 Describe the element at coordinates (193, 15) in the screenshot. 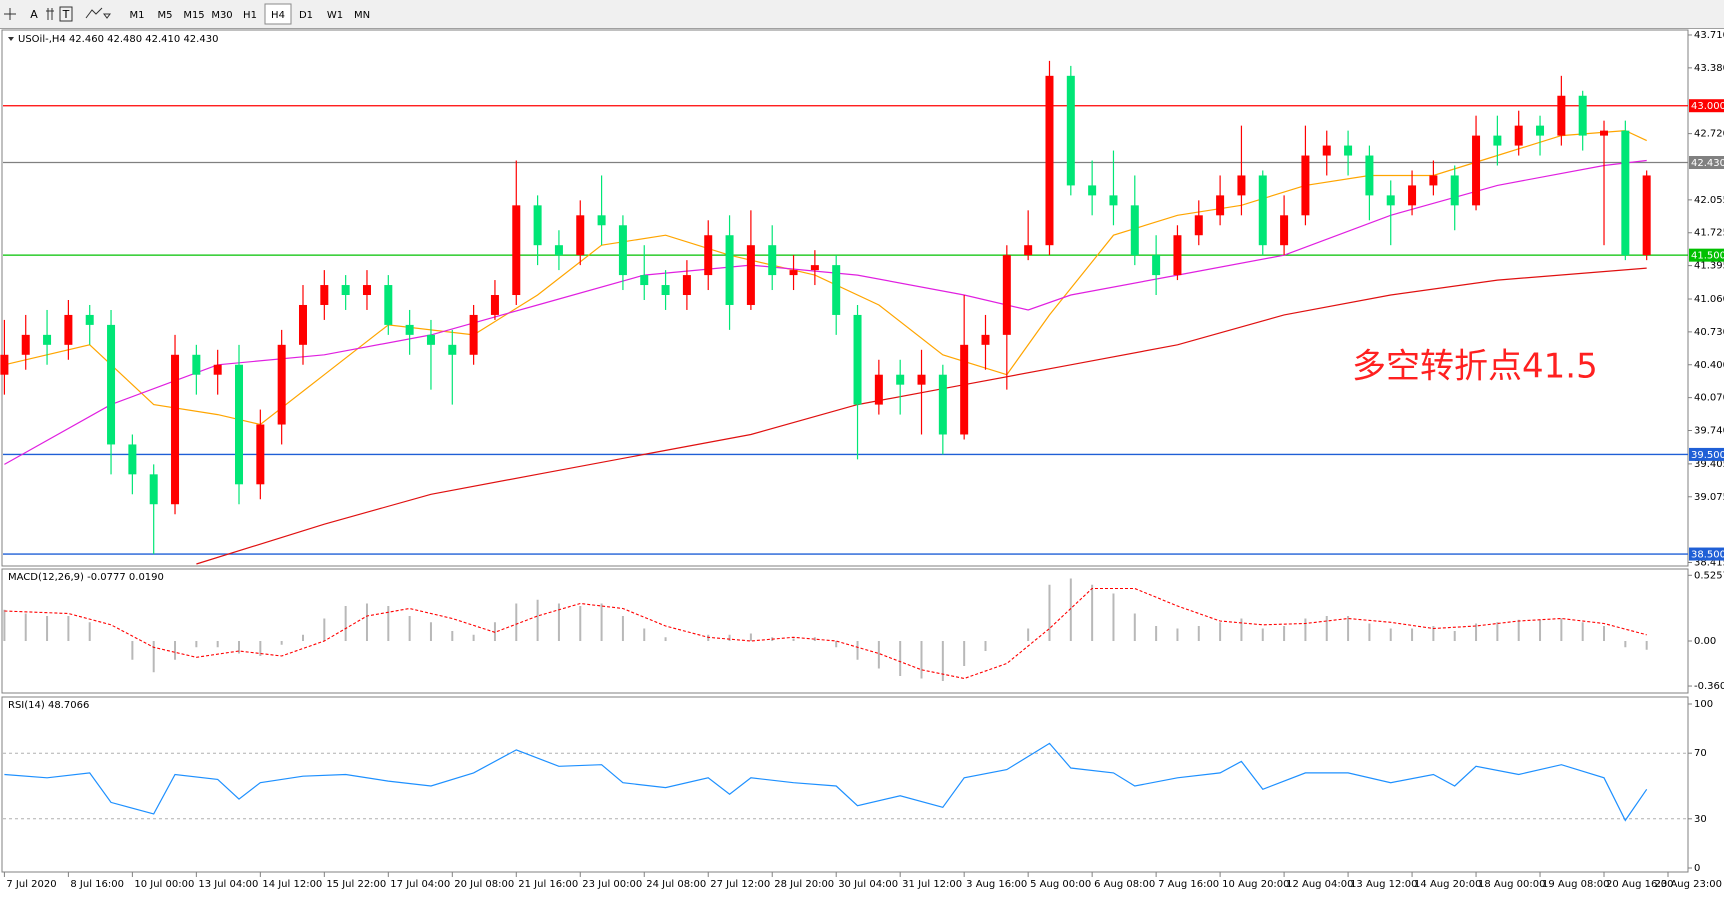

I see `timeframe-button: M15` at that location.